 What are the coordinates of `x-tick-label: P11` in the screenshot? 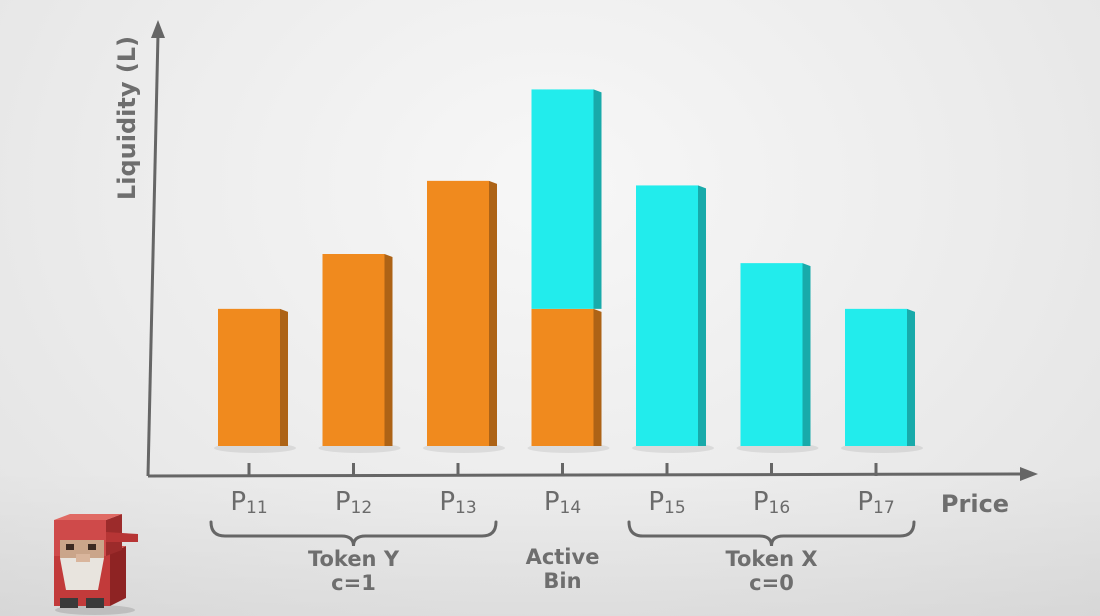 It's located at (248, 502).